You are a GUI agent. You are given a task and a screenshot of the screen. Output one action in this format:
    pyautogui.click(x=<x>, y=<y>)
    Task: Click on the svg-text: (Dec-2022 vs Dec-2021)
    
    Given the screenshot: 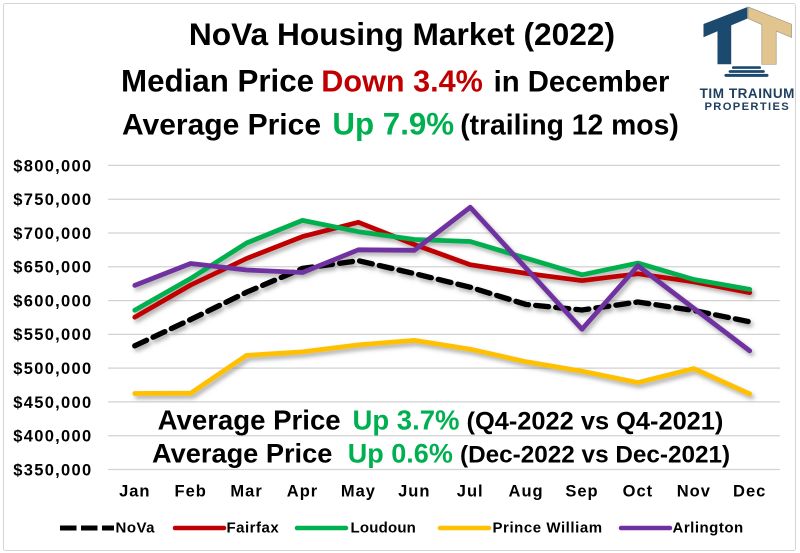 What is the action you would take?
    pyautogui.click(x=595, y=454)
    